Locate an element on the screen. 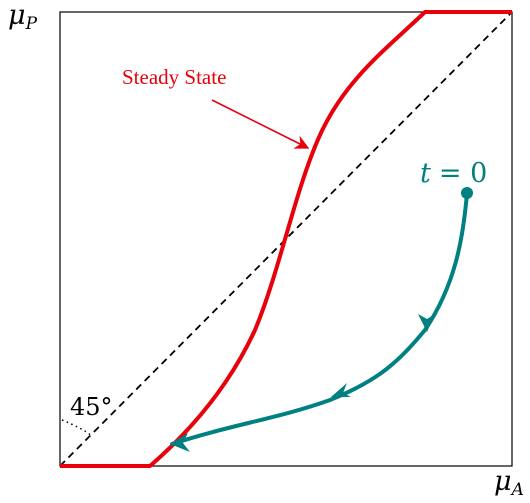  y-axis-label: μP is located at coordinates (23, 17).